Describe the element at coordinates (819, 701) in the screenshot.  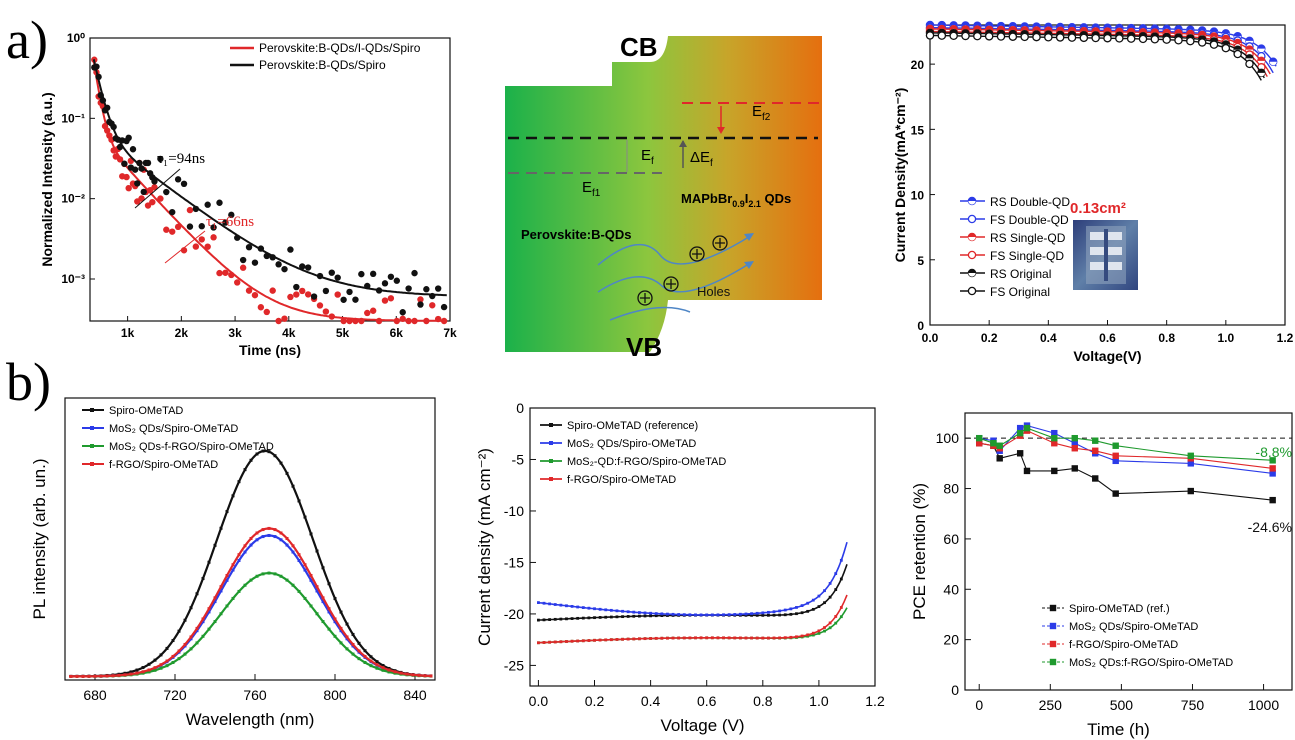
I see `jv2-xtick-label: 1.0` at that location.